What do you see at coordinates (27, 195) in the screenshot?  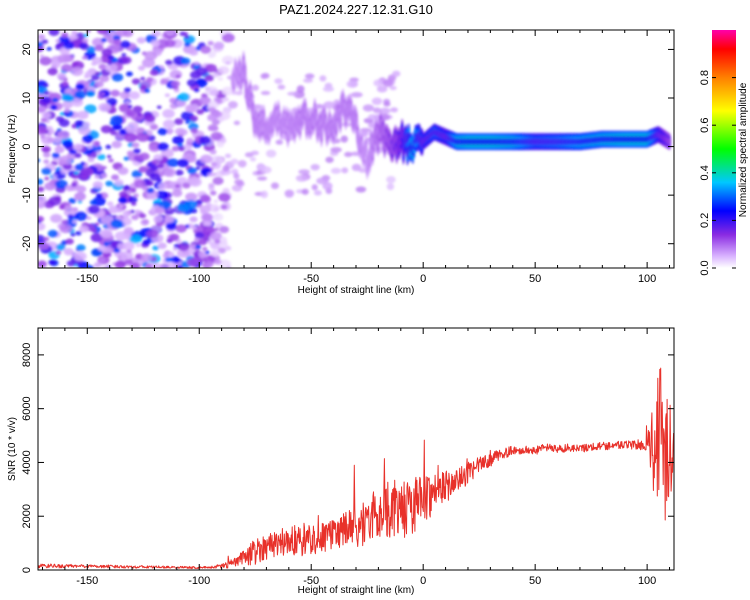 I see `y-tick-label: -10` at bounding box center [27, 195].